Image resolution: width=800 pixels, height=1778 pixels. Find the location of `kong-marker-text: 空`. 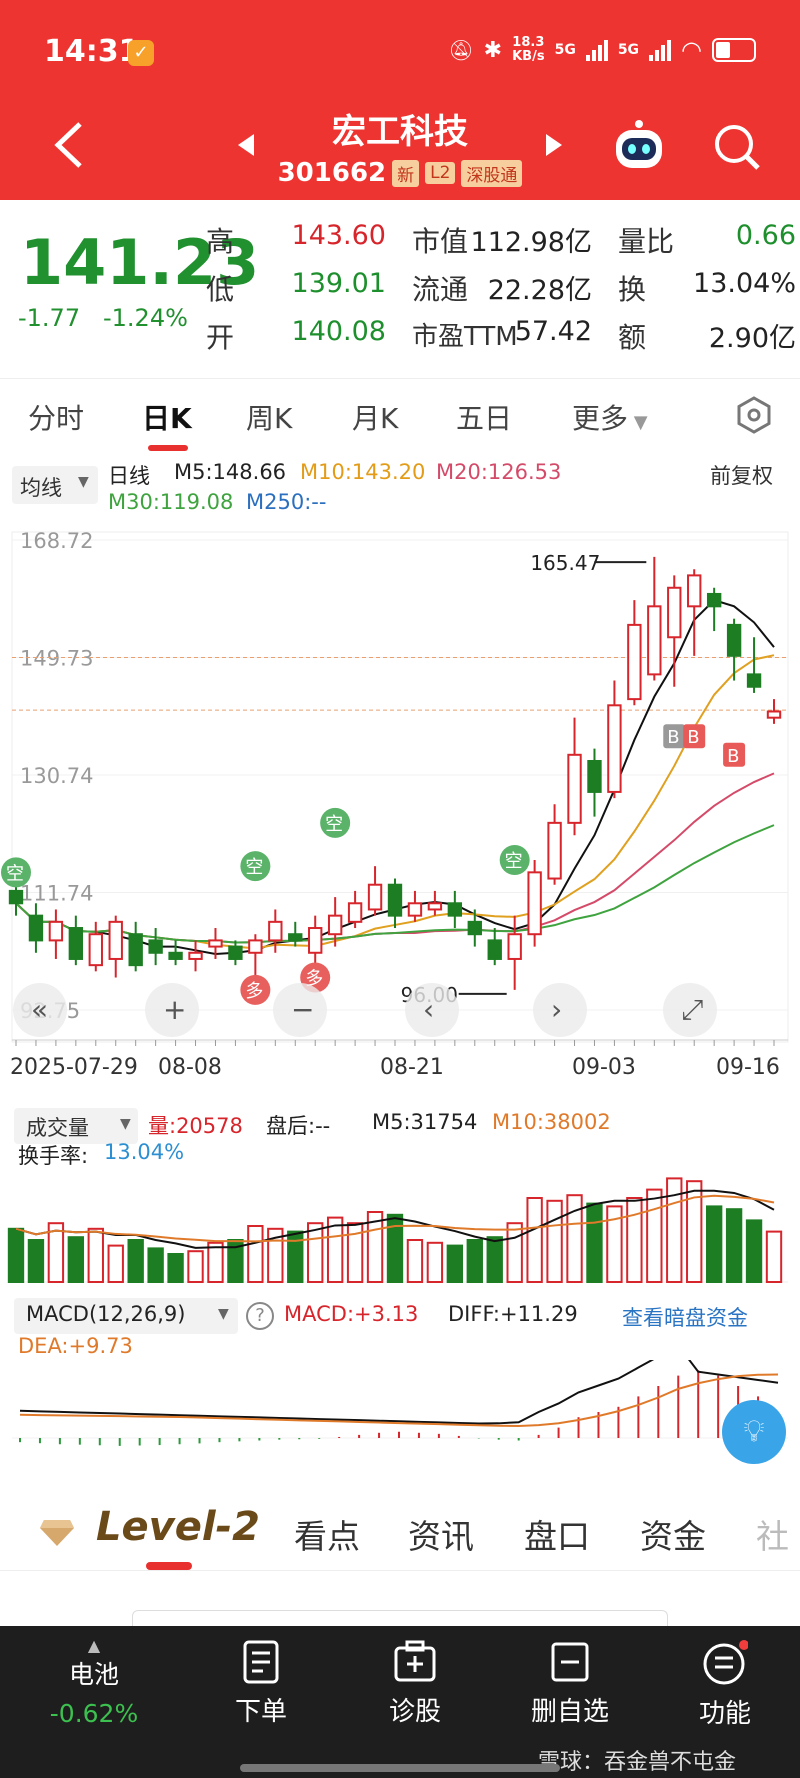

kong-marker-text: 空 is located at coordinates (334, 824).